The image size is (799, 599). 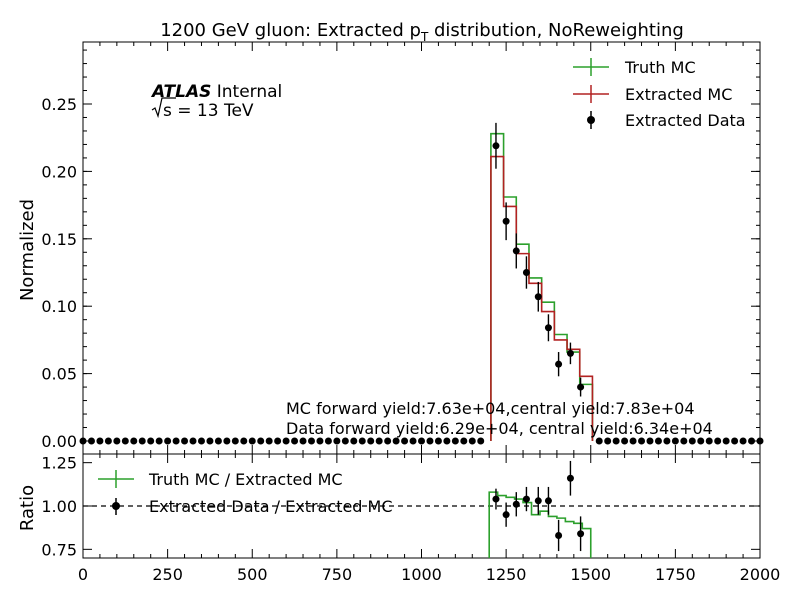 I want to click on ratio-ytick-label: 1.00, so click(x=59, y=506).